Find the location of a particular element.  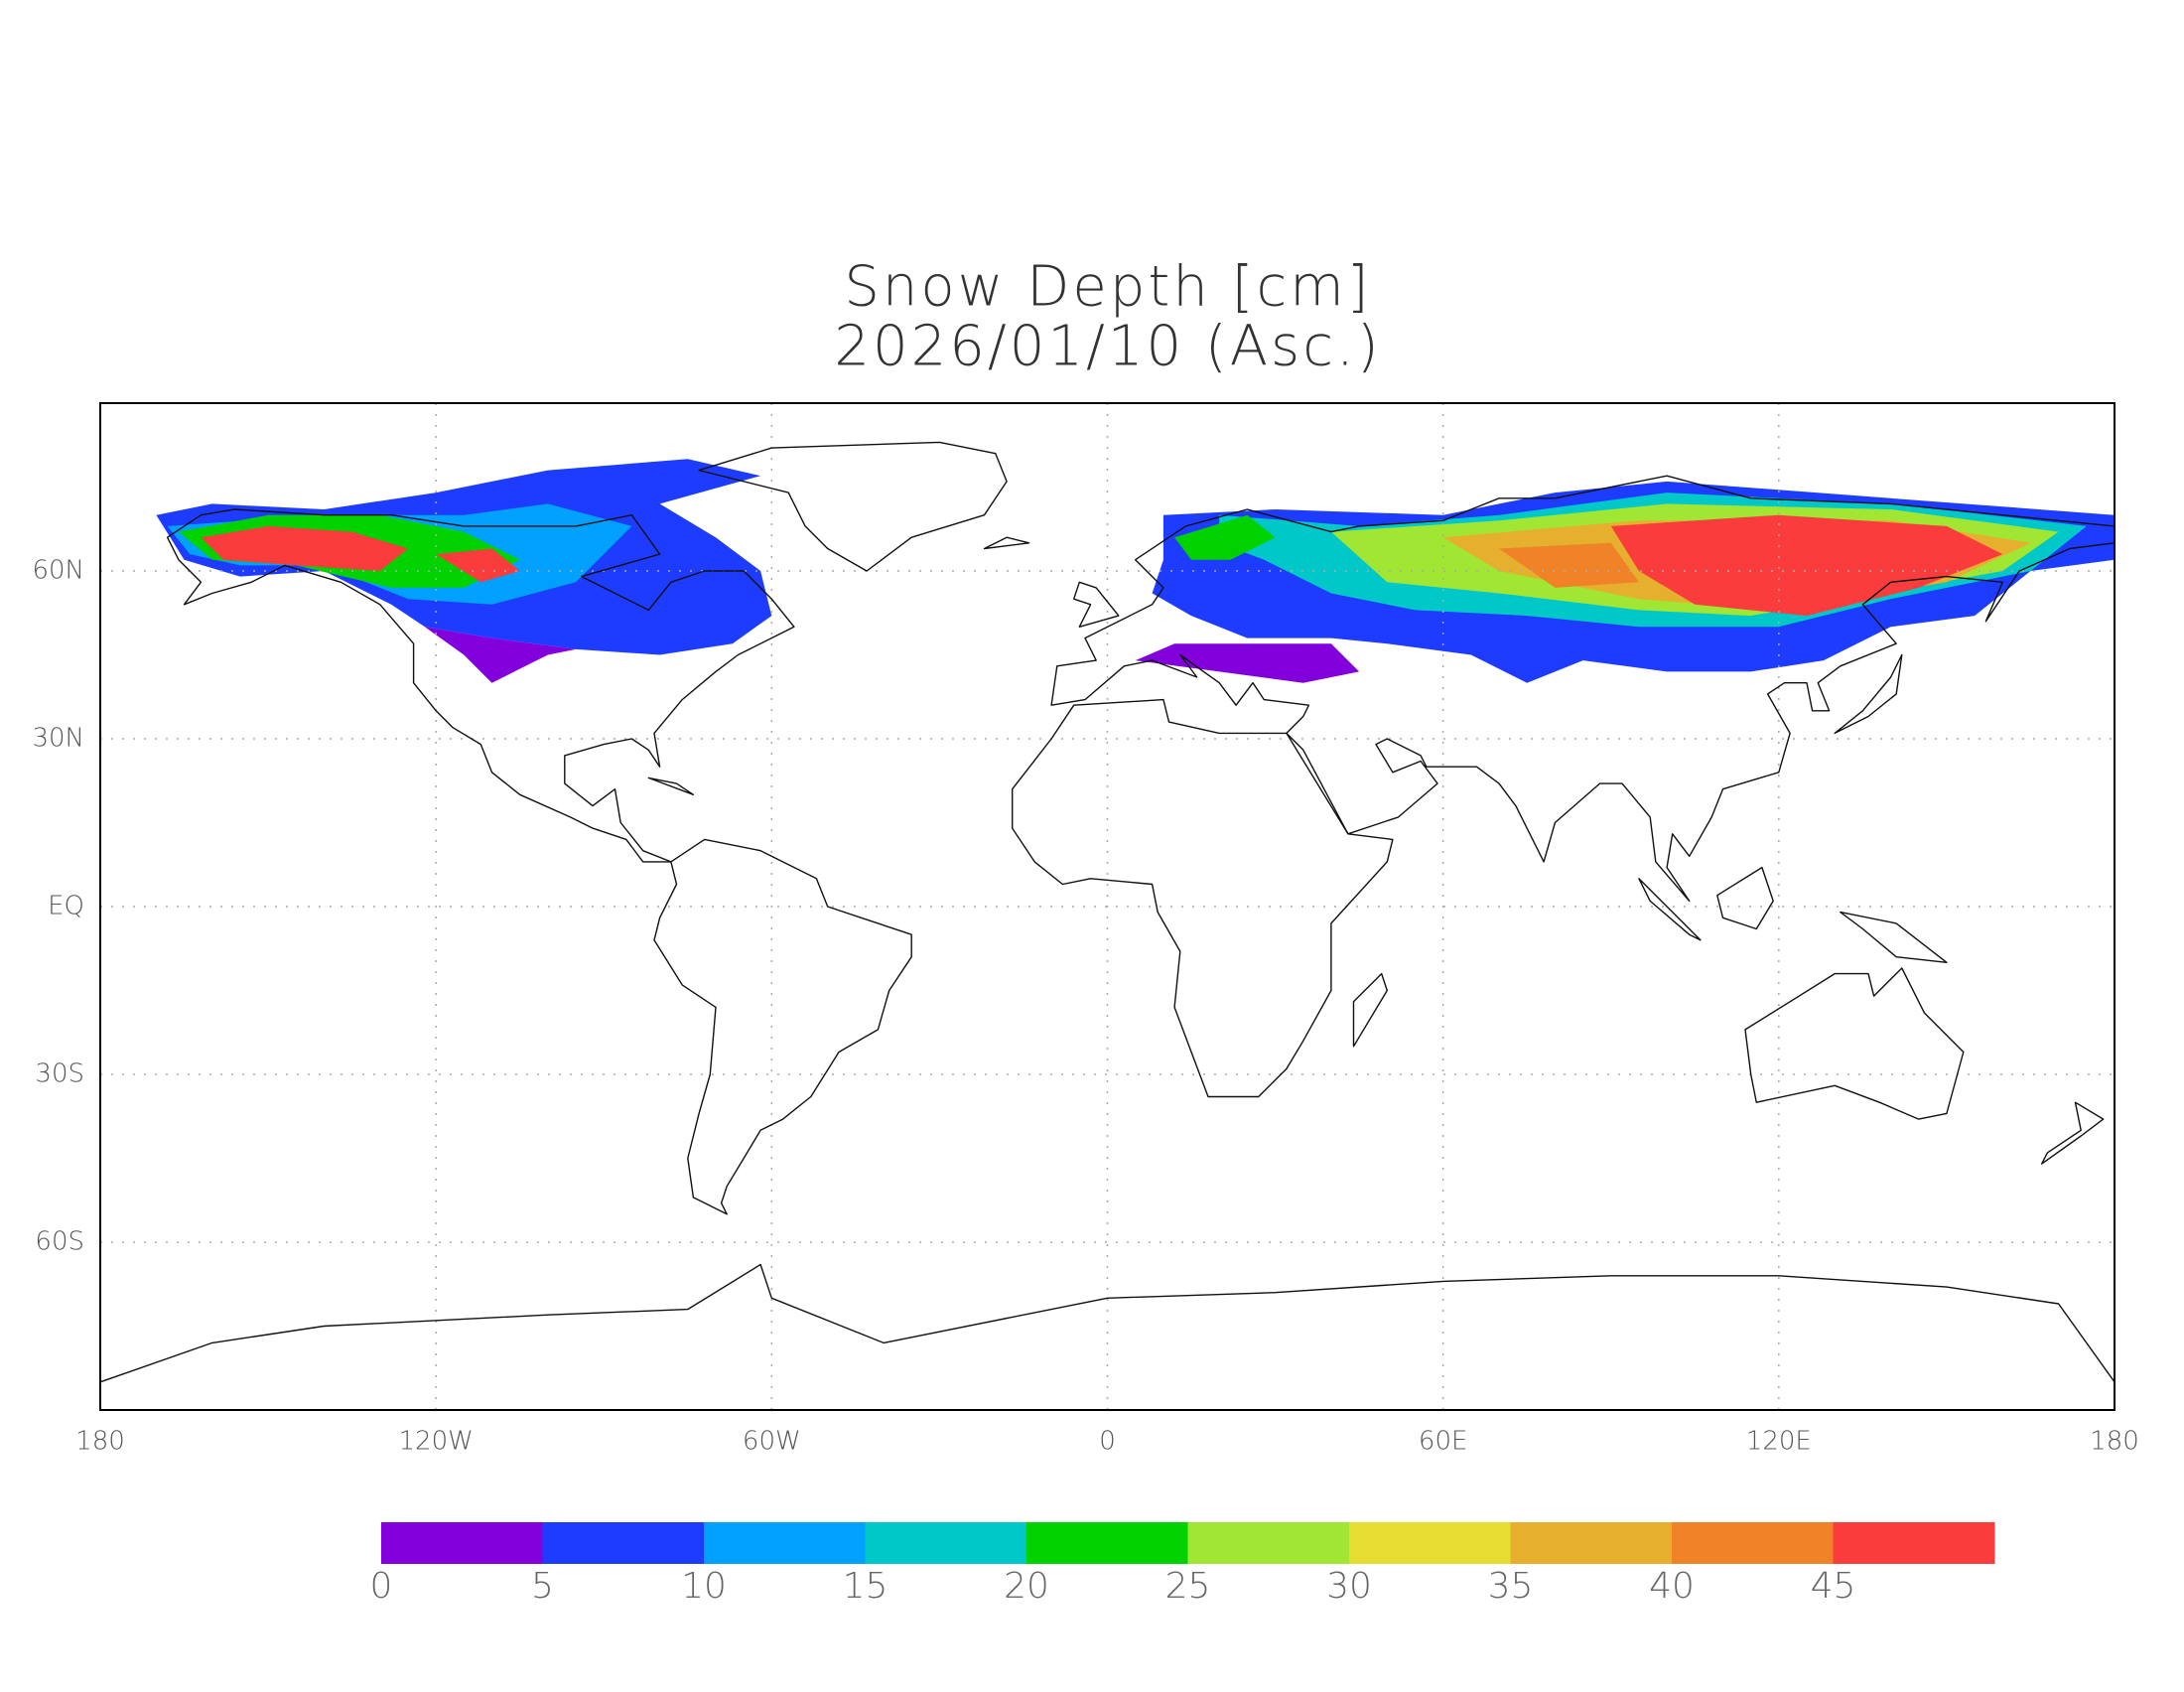

x-tick-label: 60E is located at coordinates (1443, 1442).